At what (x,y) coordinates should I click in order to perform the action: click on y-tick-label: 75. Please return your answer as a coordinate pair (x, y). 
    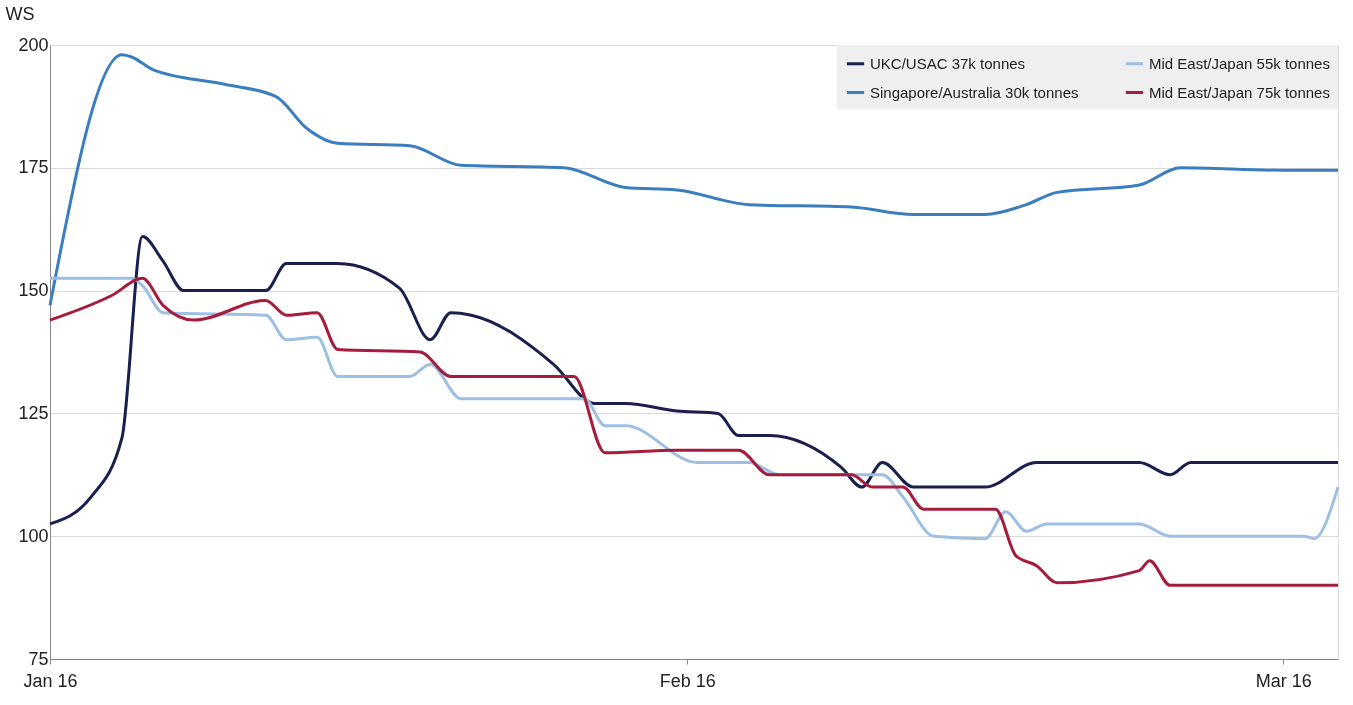
    Looking at the image, I should click on (38, 658).